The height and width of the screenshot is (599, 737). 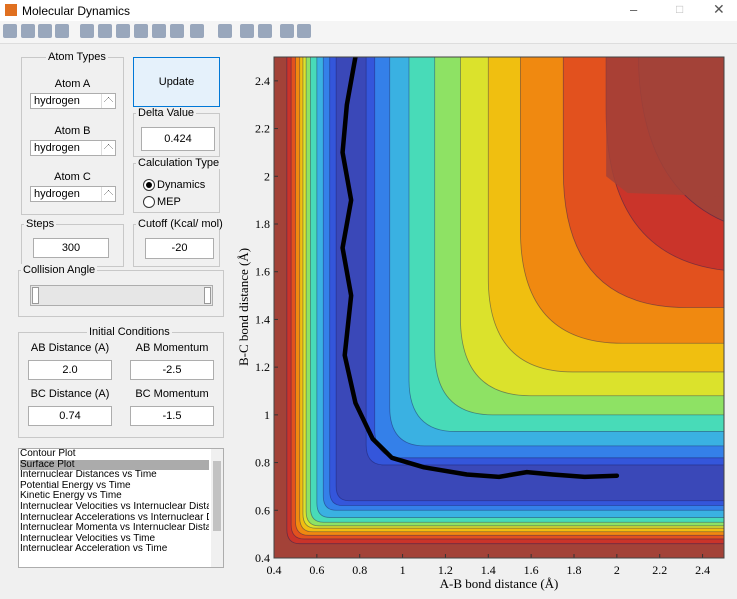 What do you see at coordinates (179, 248) in the screenshot?
I see `cutoff-input: -20` at bounding box center [179, 248].